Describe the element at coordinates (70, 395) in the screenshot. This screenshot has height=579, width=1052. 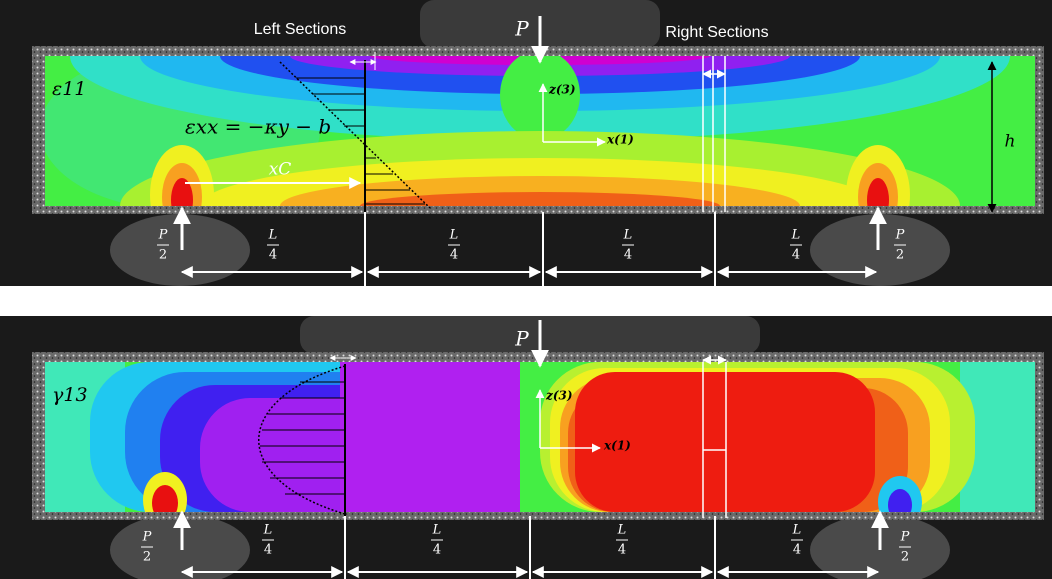
I see `field-label: γ13` at that location.